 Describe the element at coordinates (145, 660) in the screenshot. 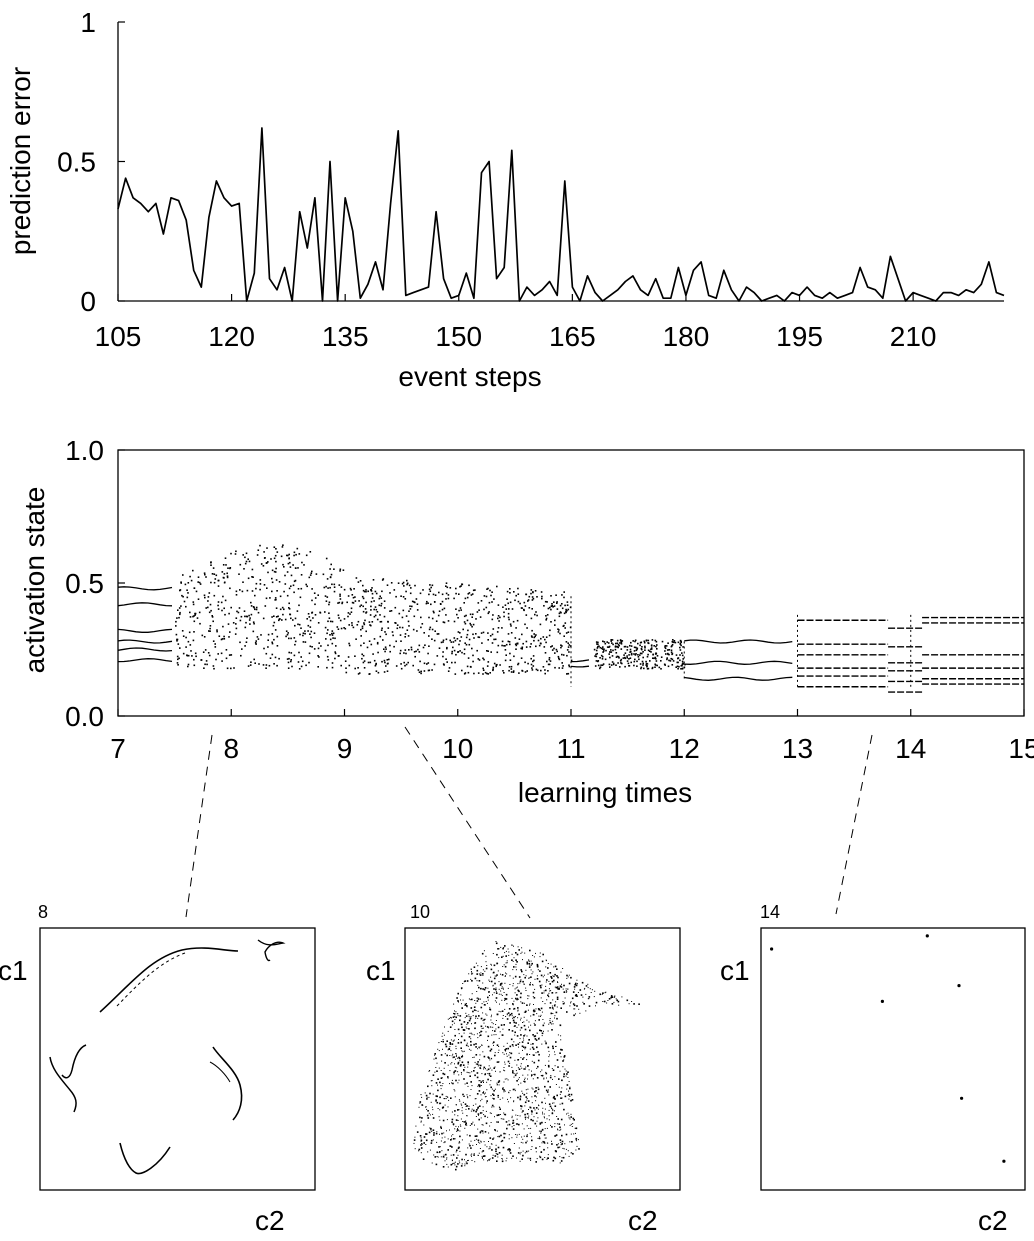

I see `activation-line` at that location.